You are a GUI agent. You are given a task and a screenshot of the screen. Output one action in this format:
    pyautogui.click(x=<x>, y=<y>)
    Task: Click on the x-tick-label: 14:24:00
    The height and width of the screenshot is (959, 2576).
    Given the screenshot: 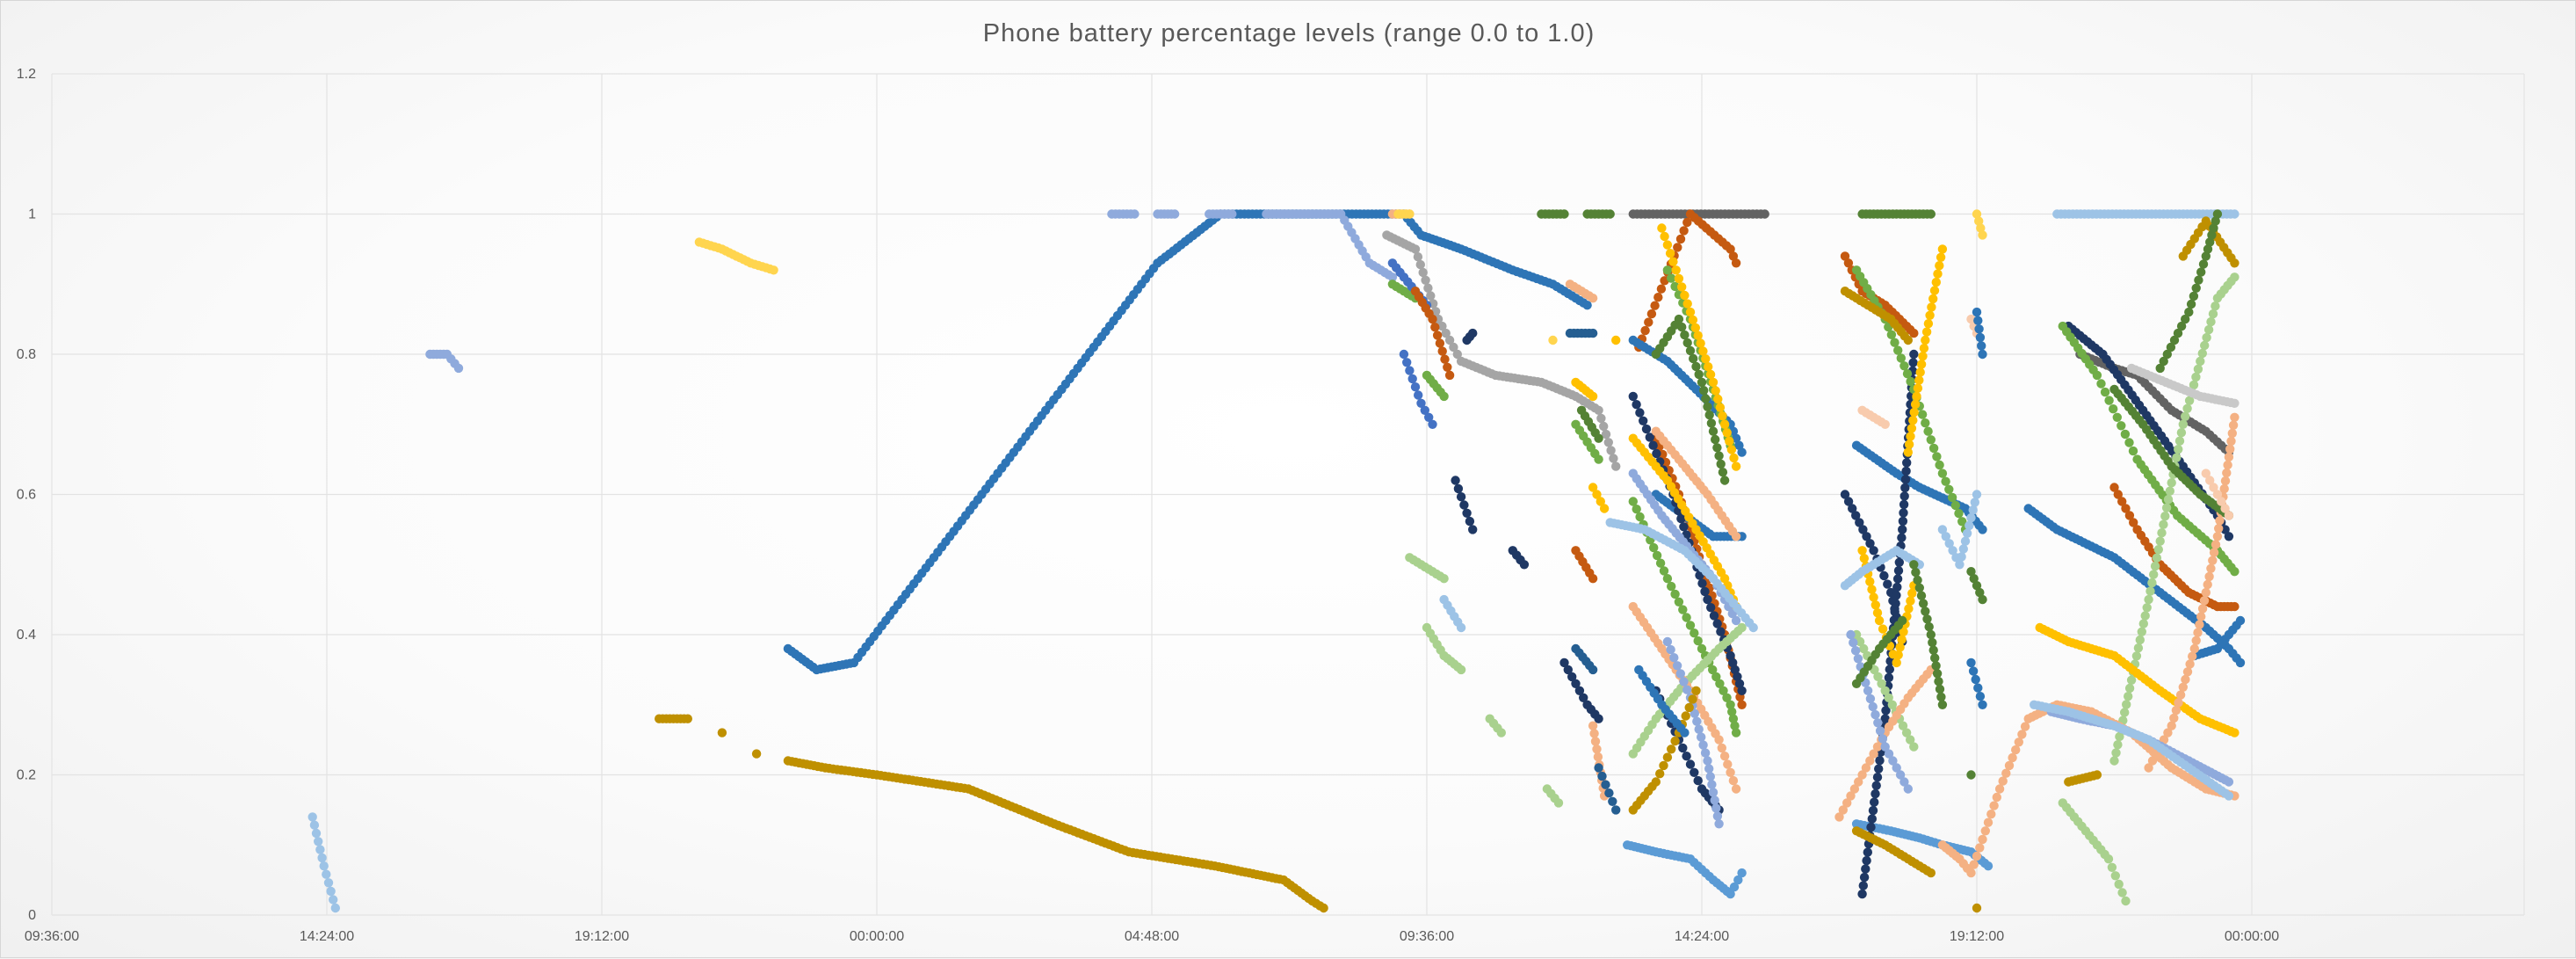 What is the action you would take?
    pyautogui.click(x=1702, y=937)
    